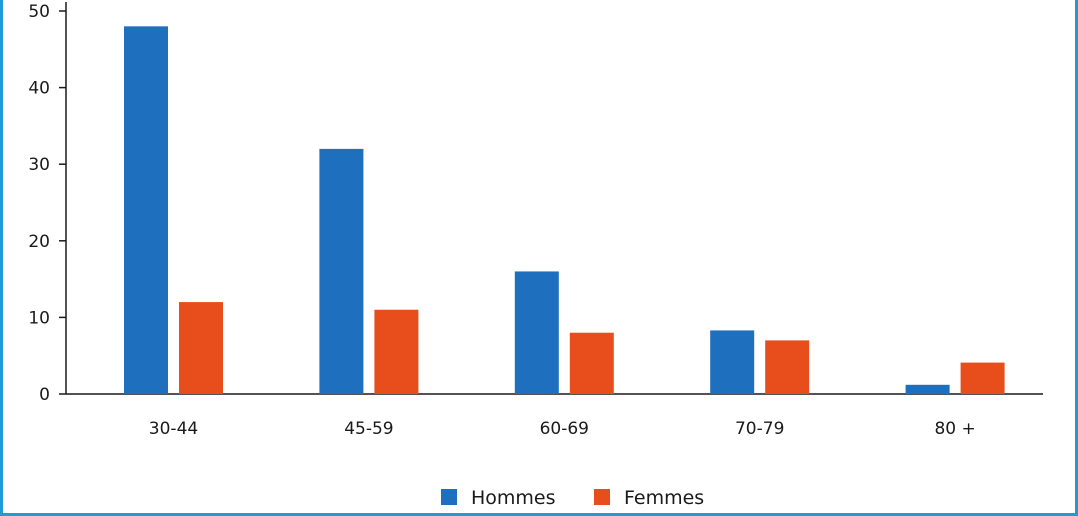  I want to click on y-tick-label: 20, so click(39, 242).